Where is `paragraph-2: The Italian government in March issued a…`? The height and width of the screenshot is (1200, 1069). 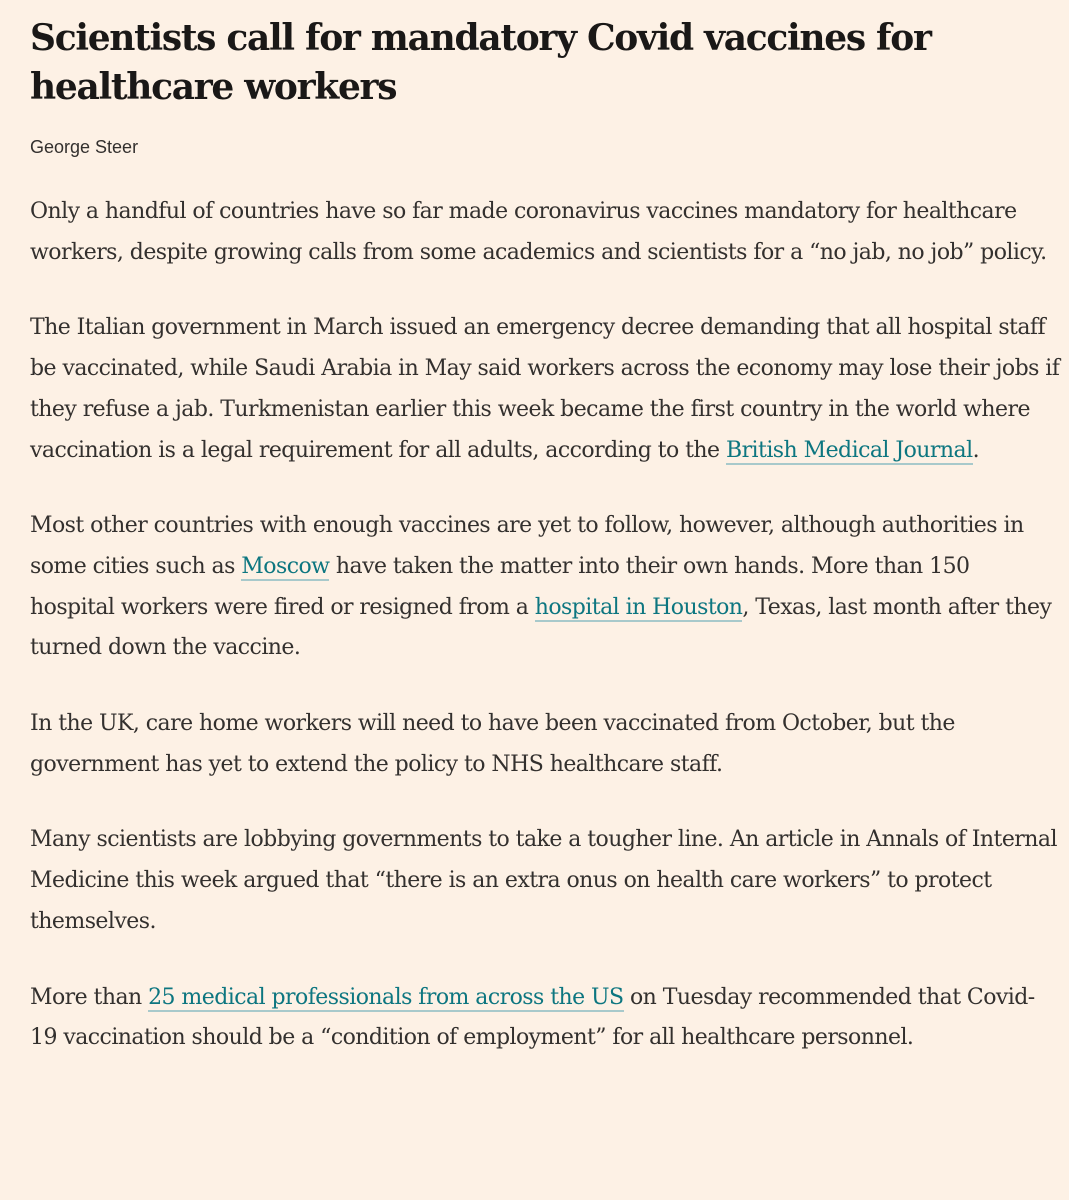
paragraph-2: The Italian government in March issued a… is located at coordinates (545, 389).